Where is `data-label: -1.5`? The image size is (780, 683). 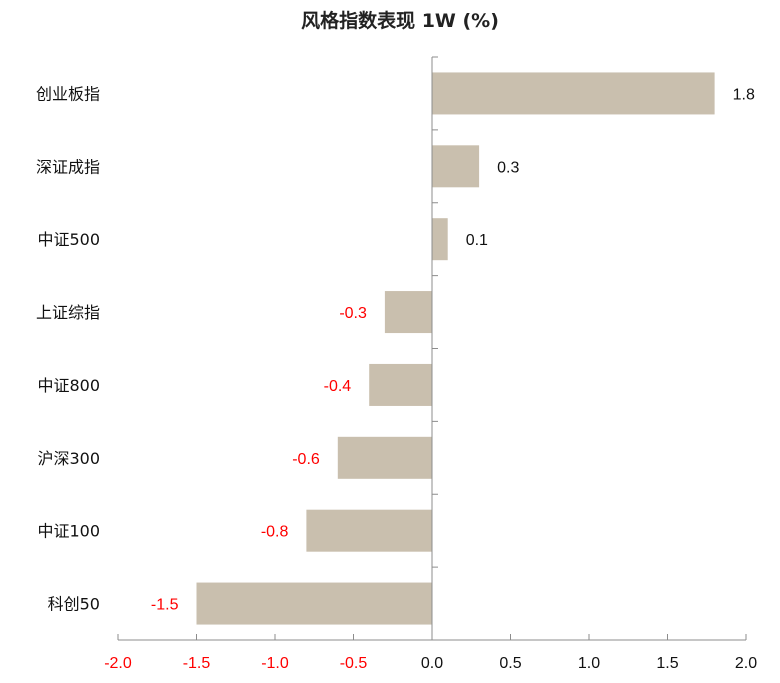 data-label: -1.5 is located at coordinates (165, 605).